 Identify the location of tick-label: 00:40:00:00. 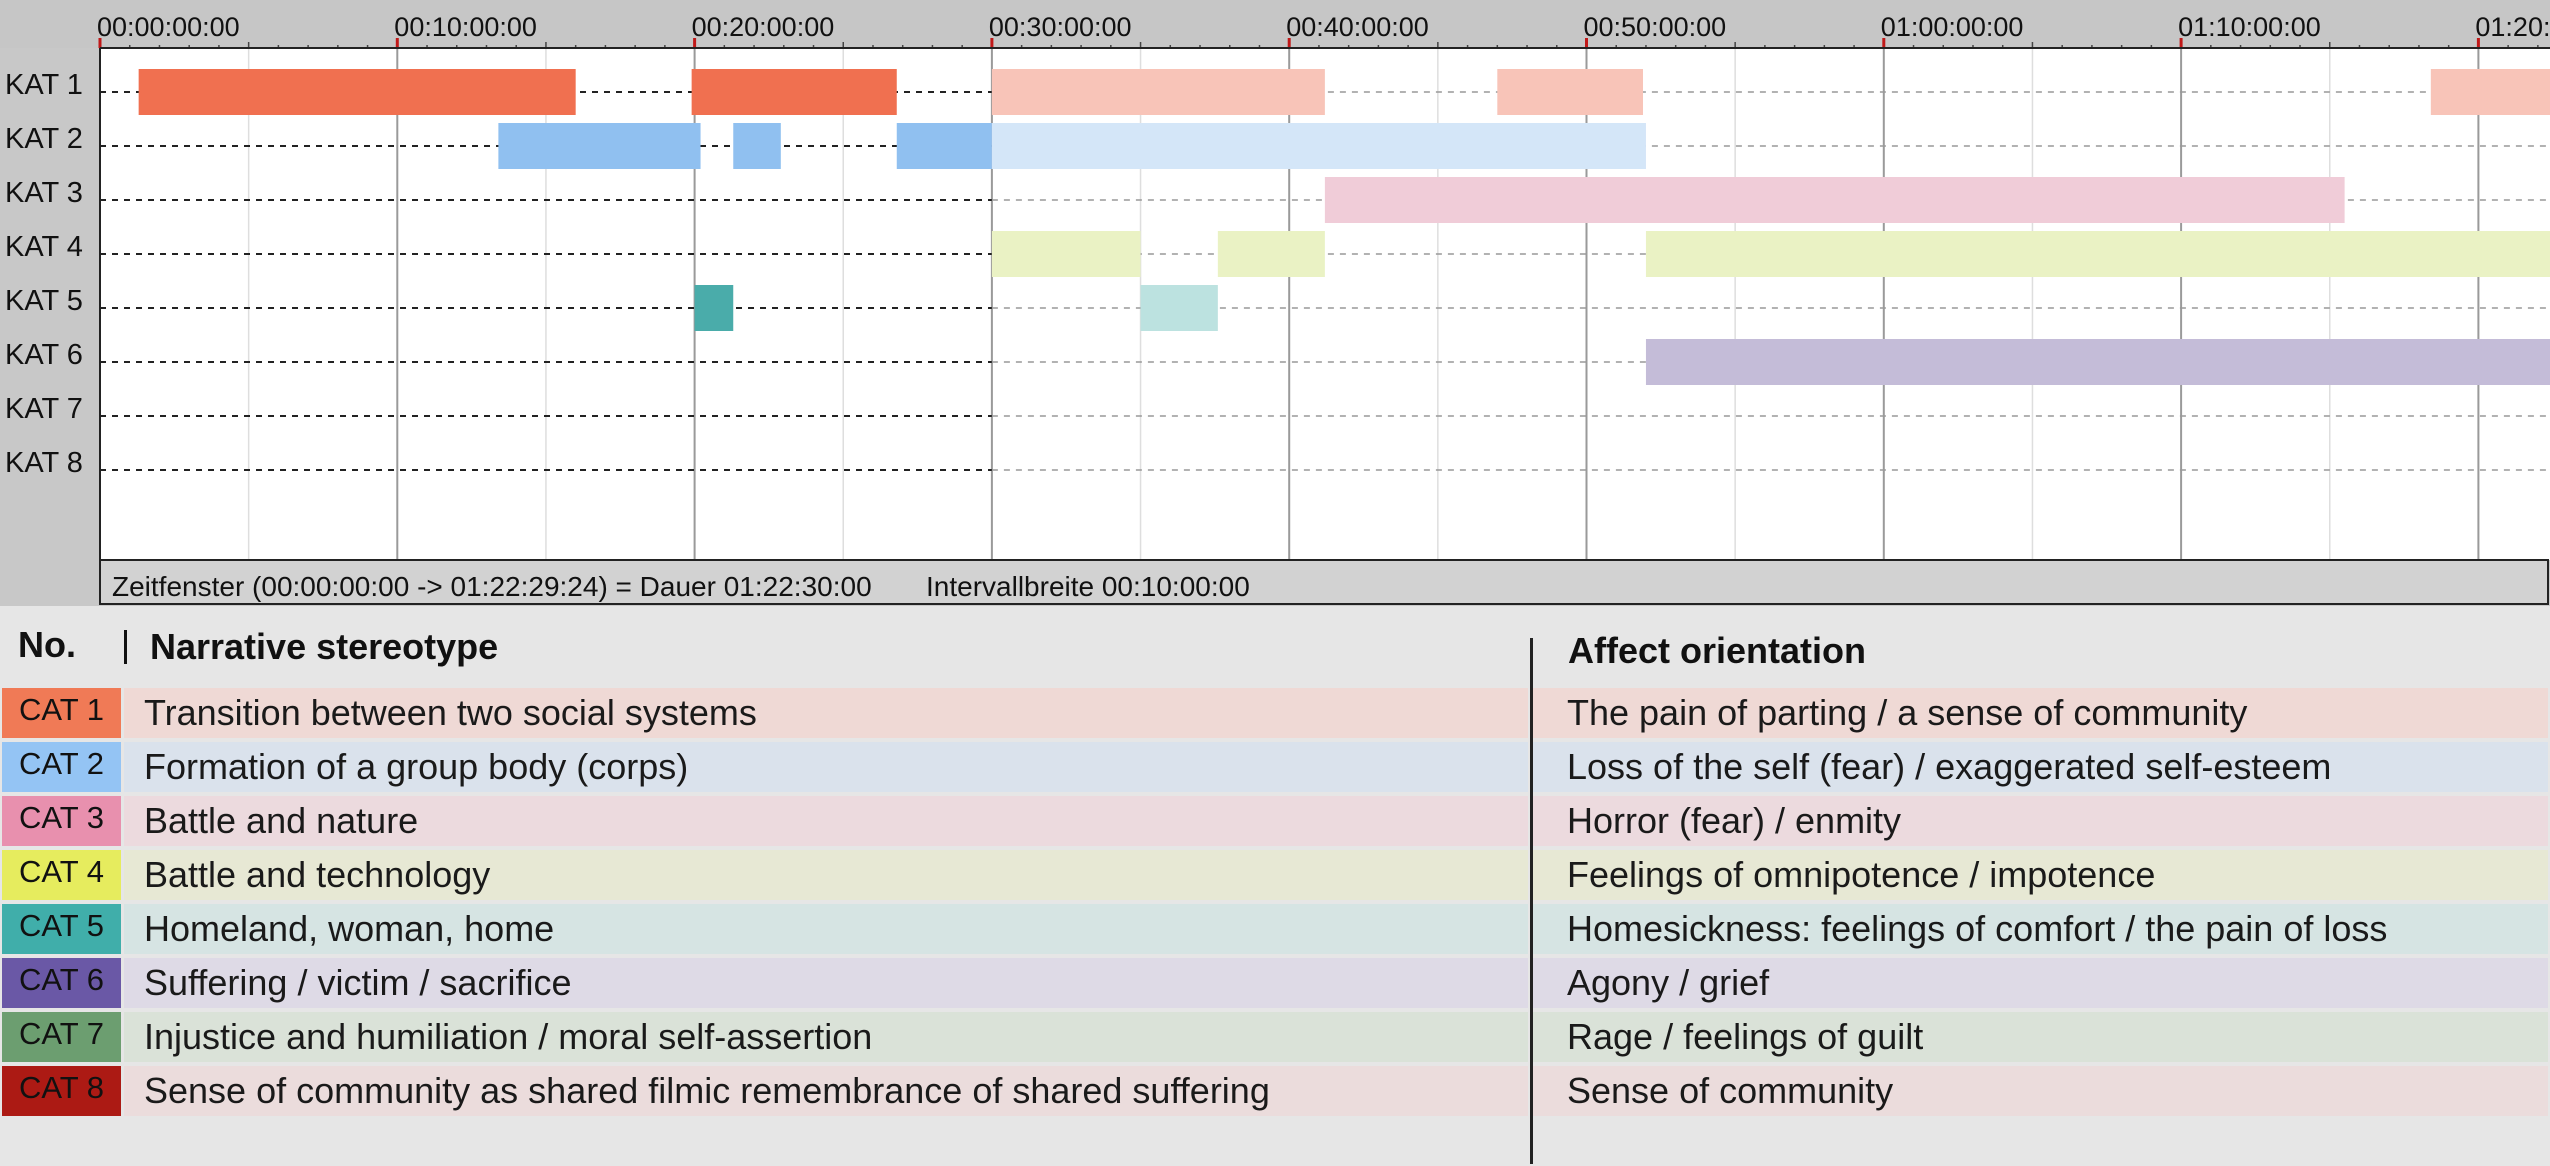
(1357, 27).